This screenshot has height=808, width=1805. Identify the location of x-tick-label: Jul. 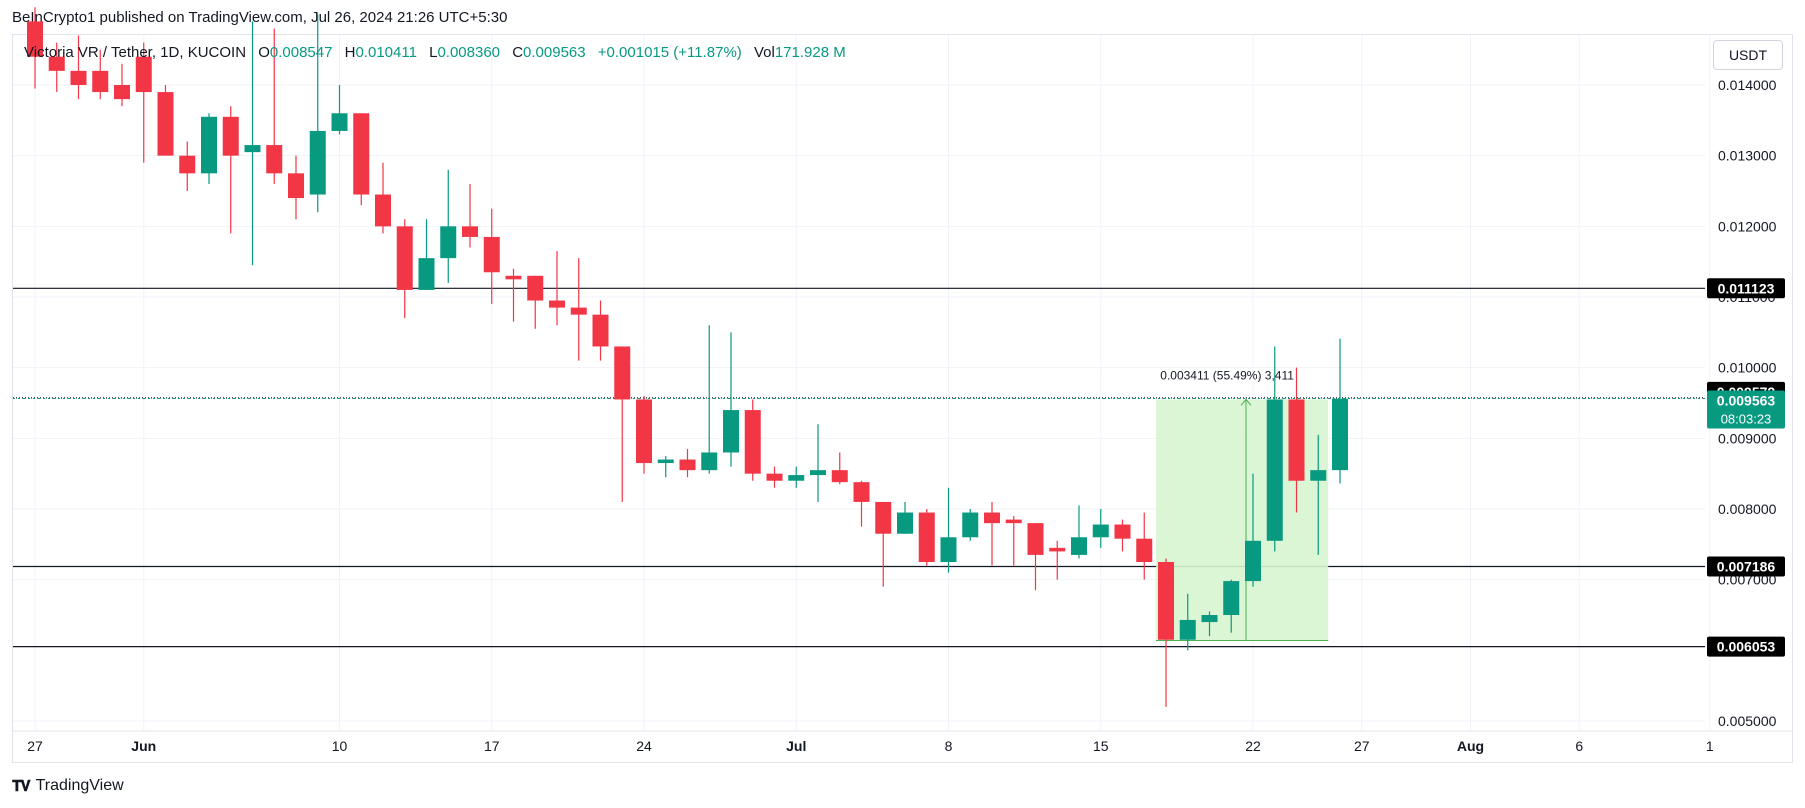
(796, 746).